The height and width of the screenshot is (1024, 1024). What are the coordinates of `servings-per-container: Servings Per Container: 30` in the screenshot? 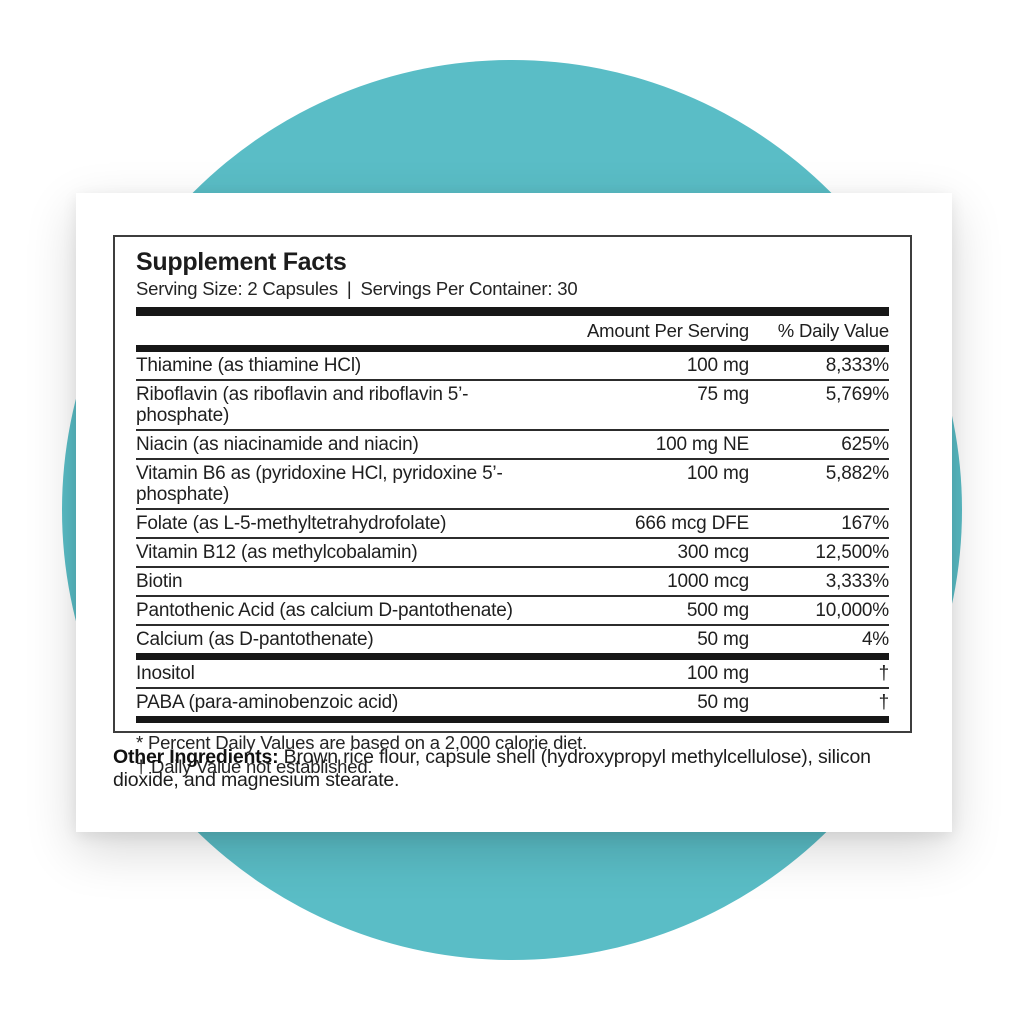 It's located at (469, 288).